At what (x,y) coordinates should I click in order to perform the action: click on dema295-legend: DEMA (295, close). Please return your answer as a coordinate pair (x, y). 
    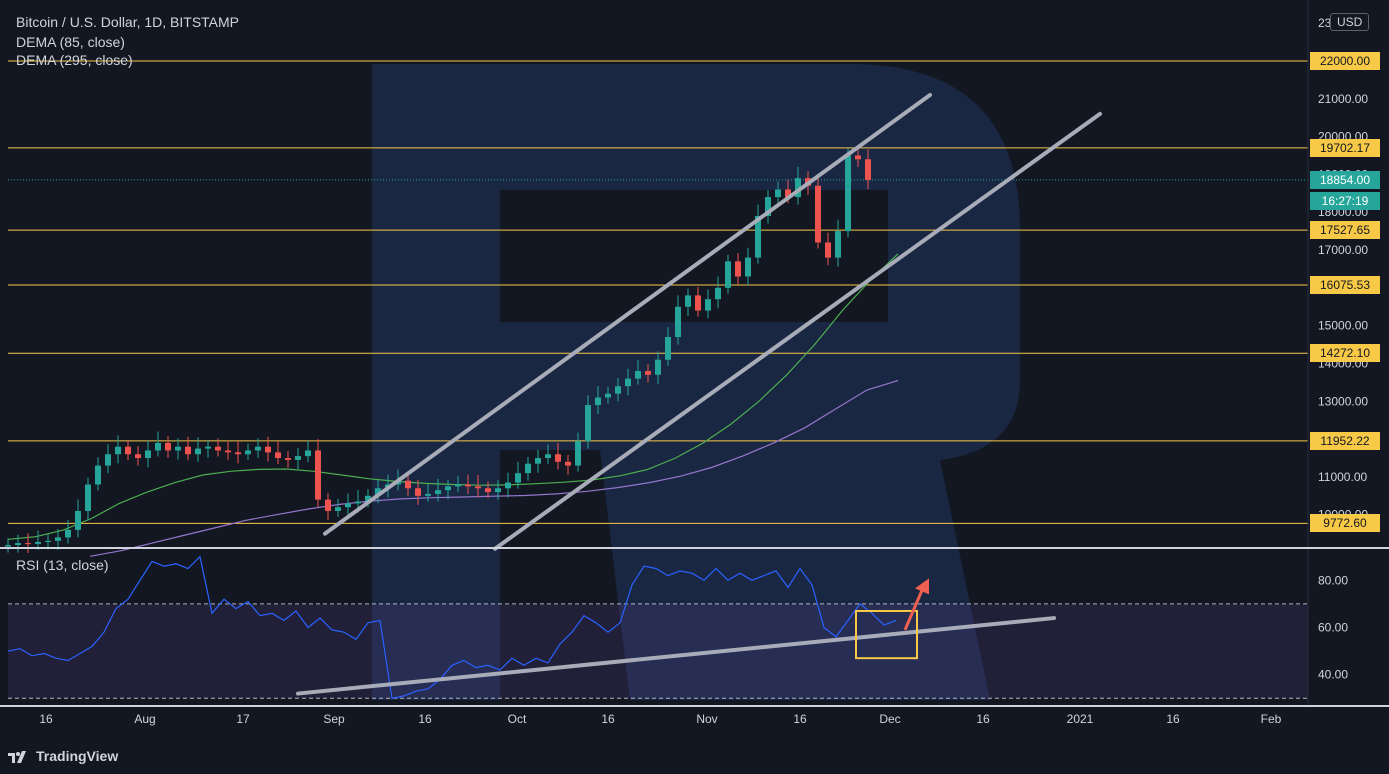
    Looking at the image, I should click on (74, 60).